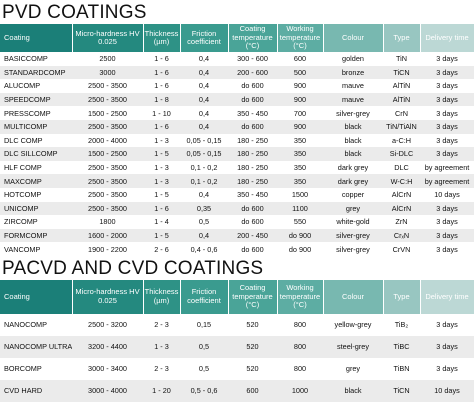 This screenshot has width=474, height=406. Describe the element at coordinates (107, 249) in the screenshot. I see `table-cell: 1900 - 2200` at that location.